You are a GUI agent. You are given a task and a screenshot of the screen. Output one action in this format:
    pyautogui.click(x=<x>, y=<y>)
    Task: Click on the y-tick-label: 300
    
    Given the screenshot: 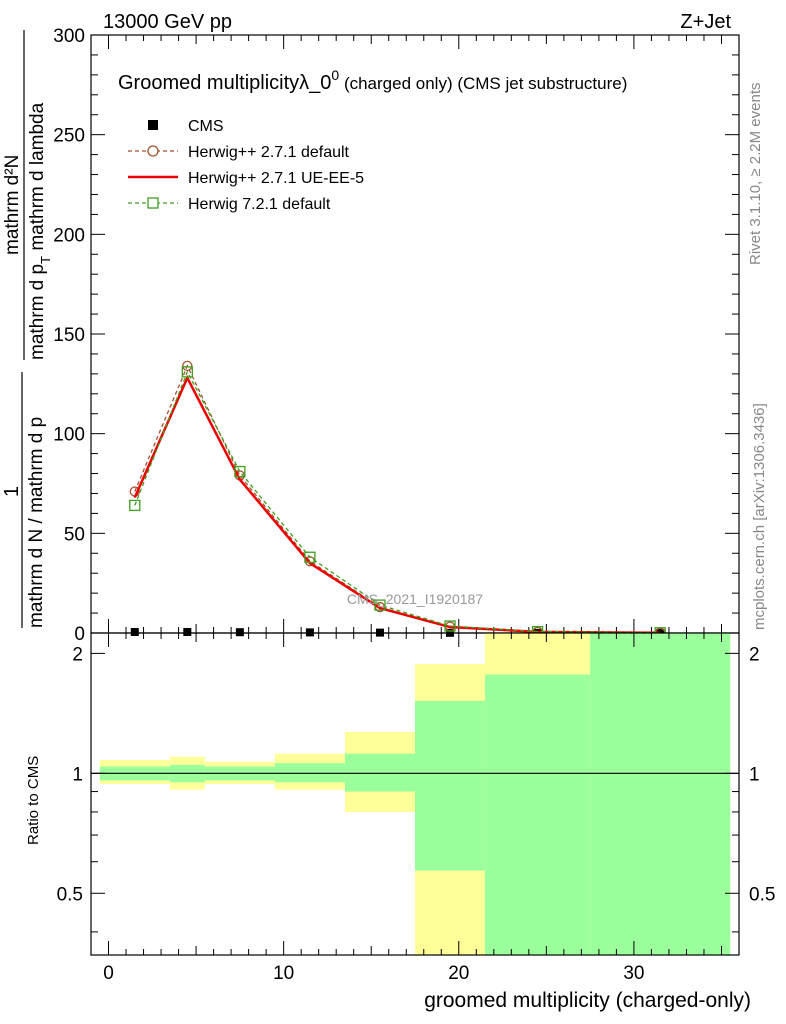 What is the action you would take?
    pyautogui.click(x=69, y=36)
    